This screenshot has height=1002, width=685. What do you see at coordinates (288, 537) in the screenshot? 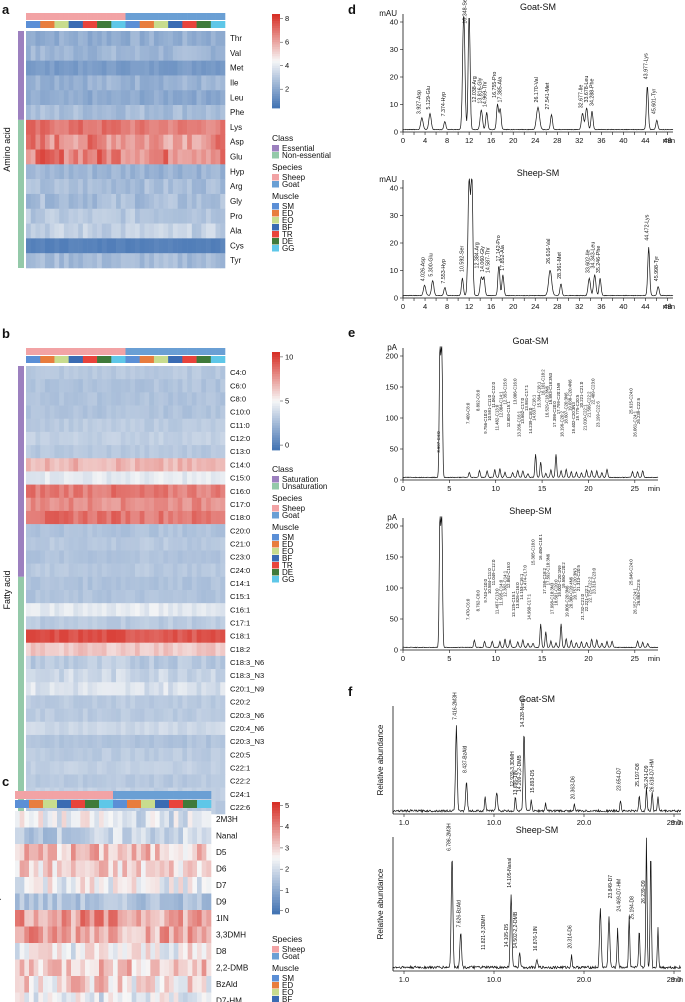
I see `legend-item: SM` at bounding box center [288, 537].